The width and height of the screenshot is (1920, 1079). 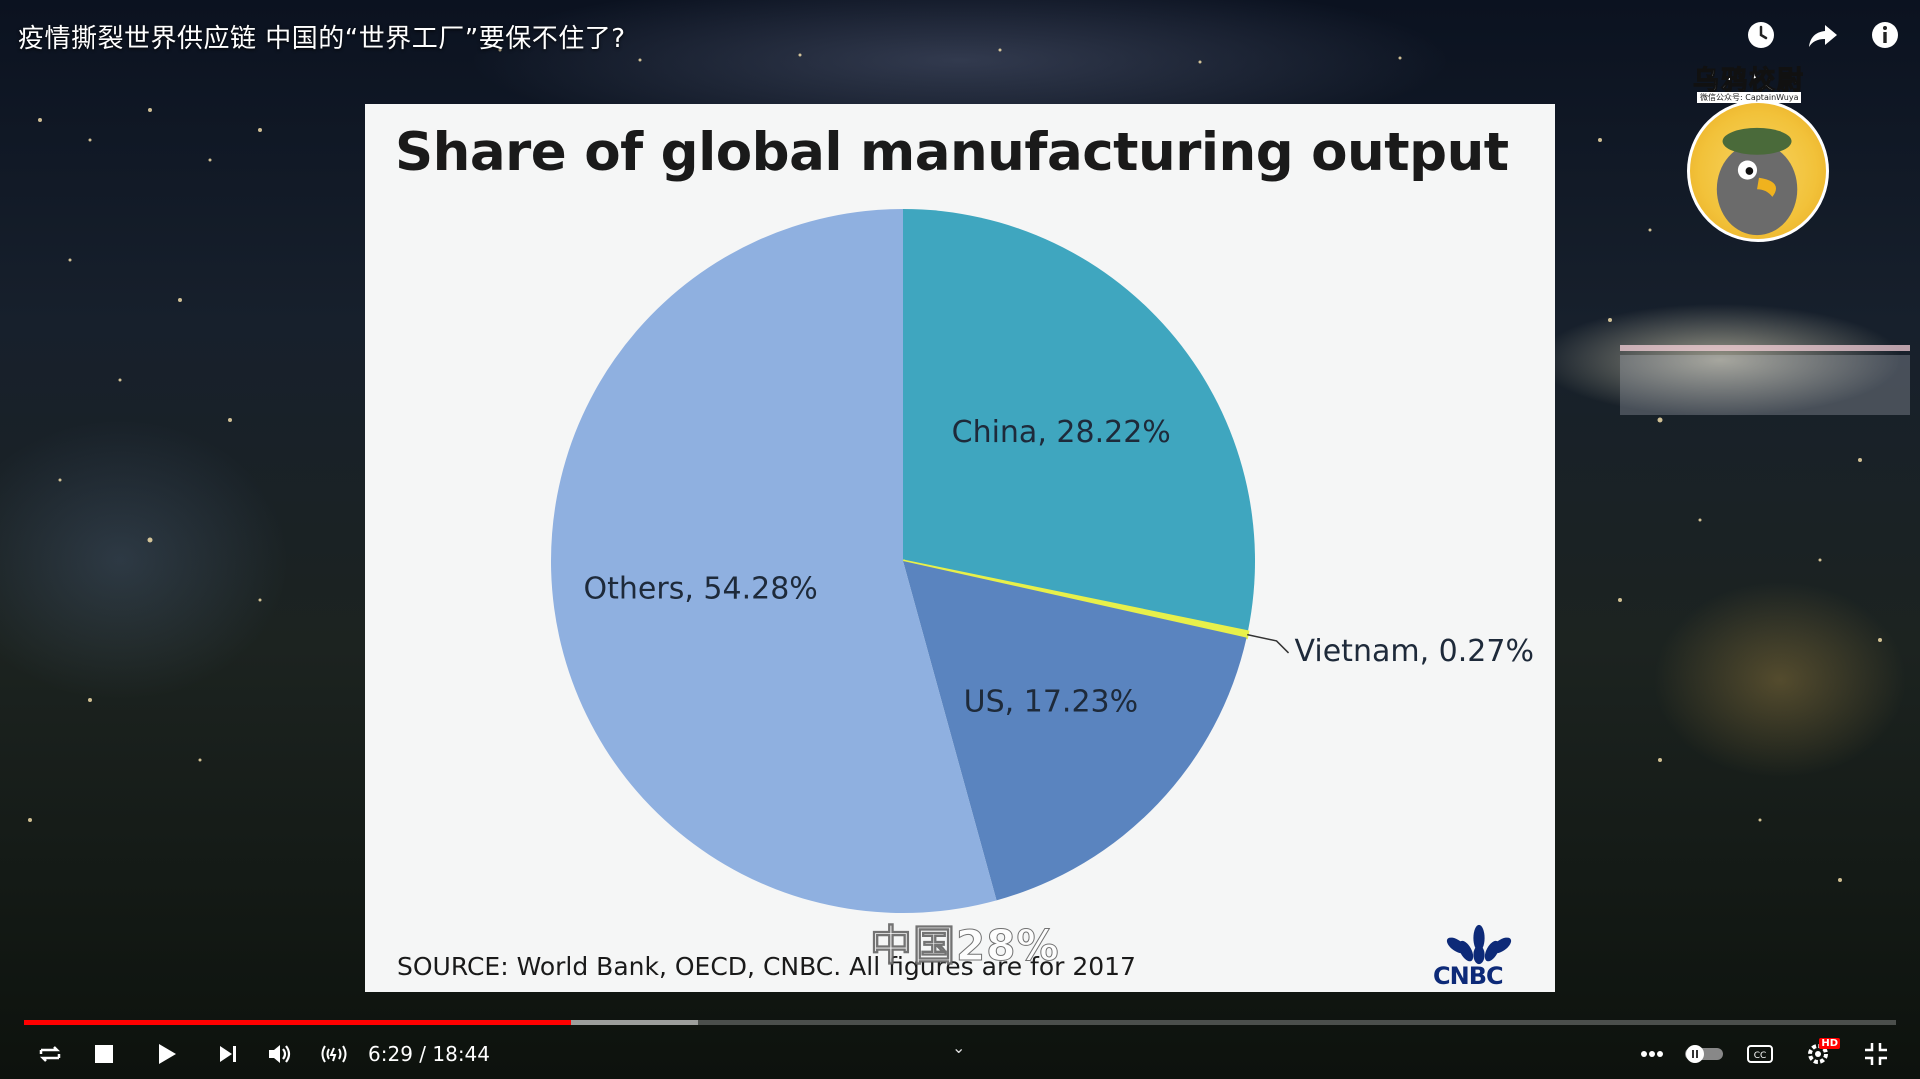 What do you see at coordinates (1749, 81) in the screenshot?
I see `channel-name: 乌鸦校尉` at bounding box center [1749, 81].